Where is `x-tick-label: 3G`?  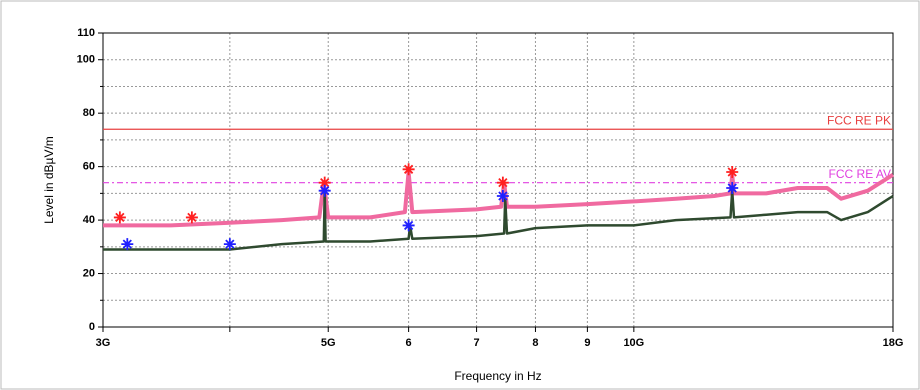 x-tick-label: 3G is located at coordinates (103, 343).